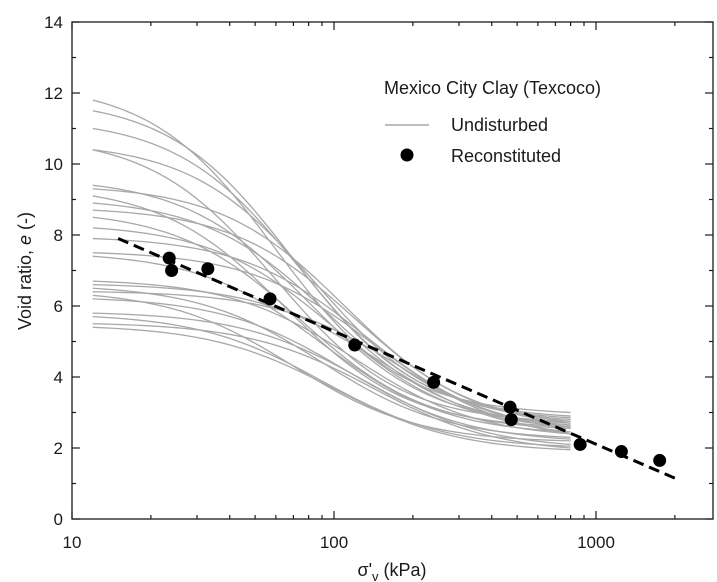 The image size is (717, 582). I want to click on legend-title: Mexico City Clay (Texcoco), so click(492, 88).